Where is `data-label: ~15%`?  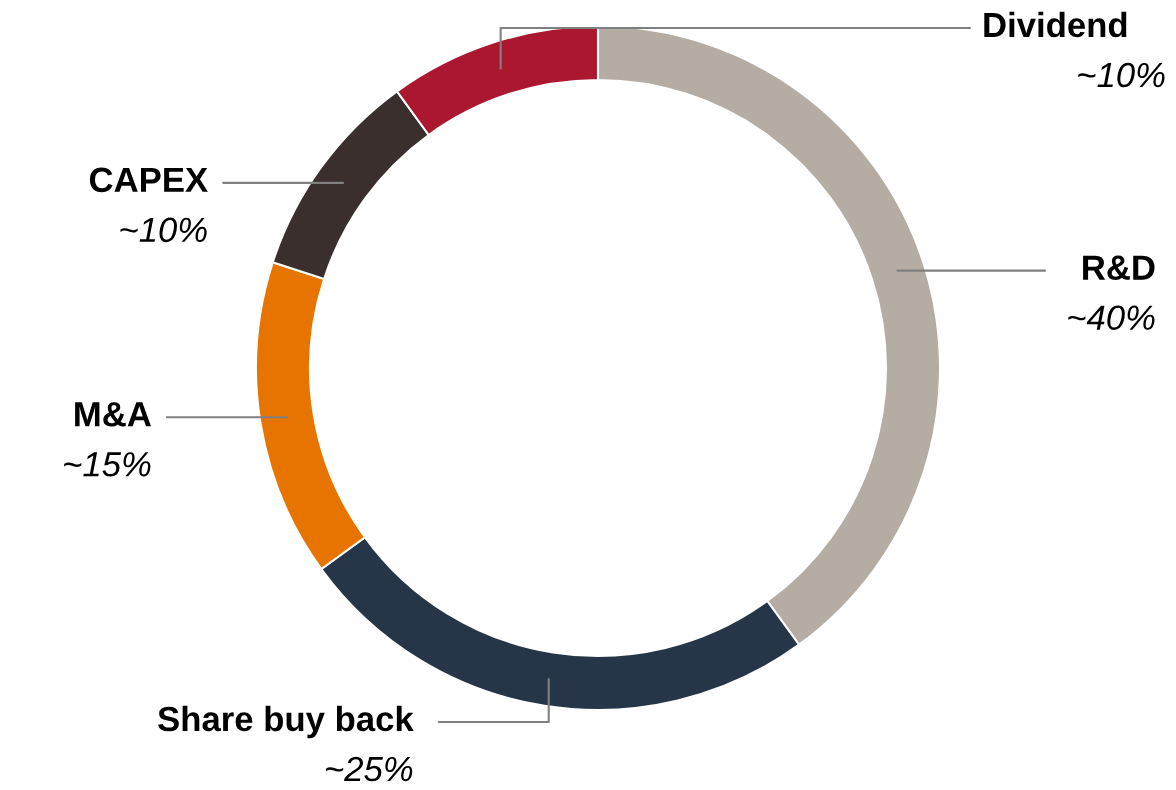
data-label: ~15% is located at coordinates (107, 464).